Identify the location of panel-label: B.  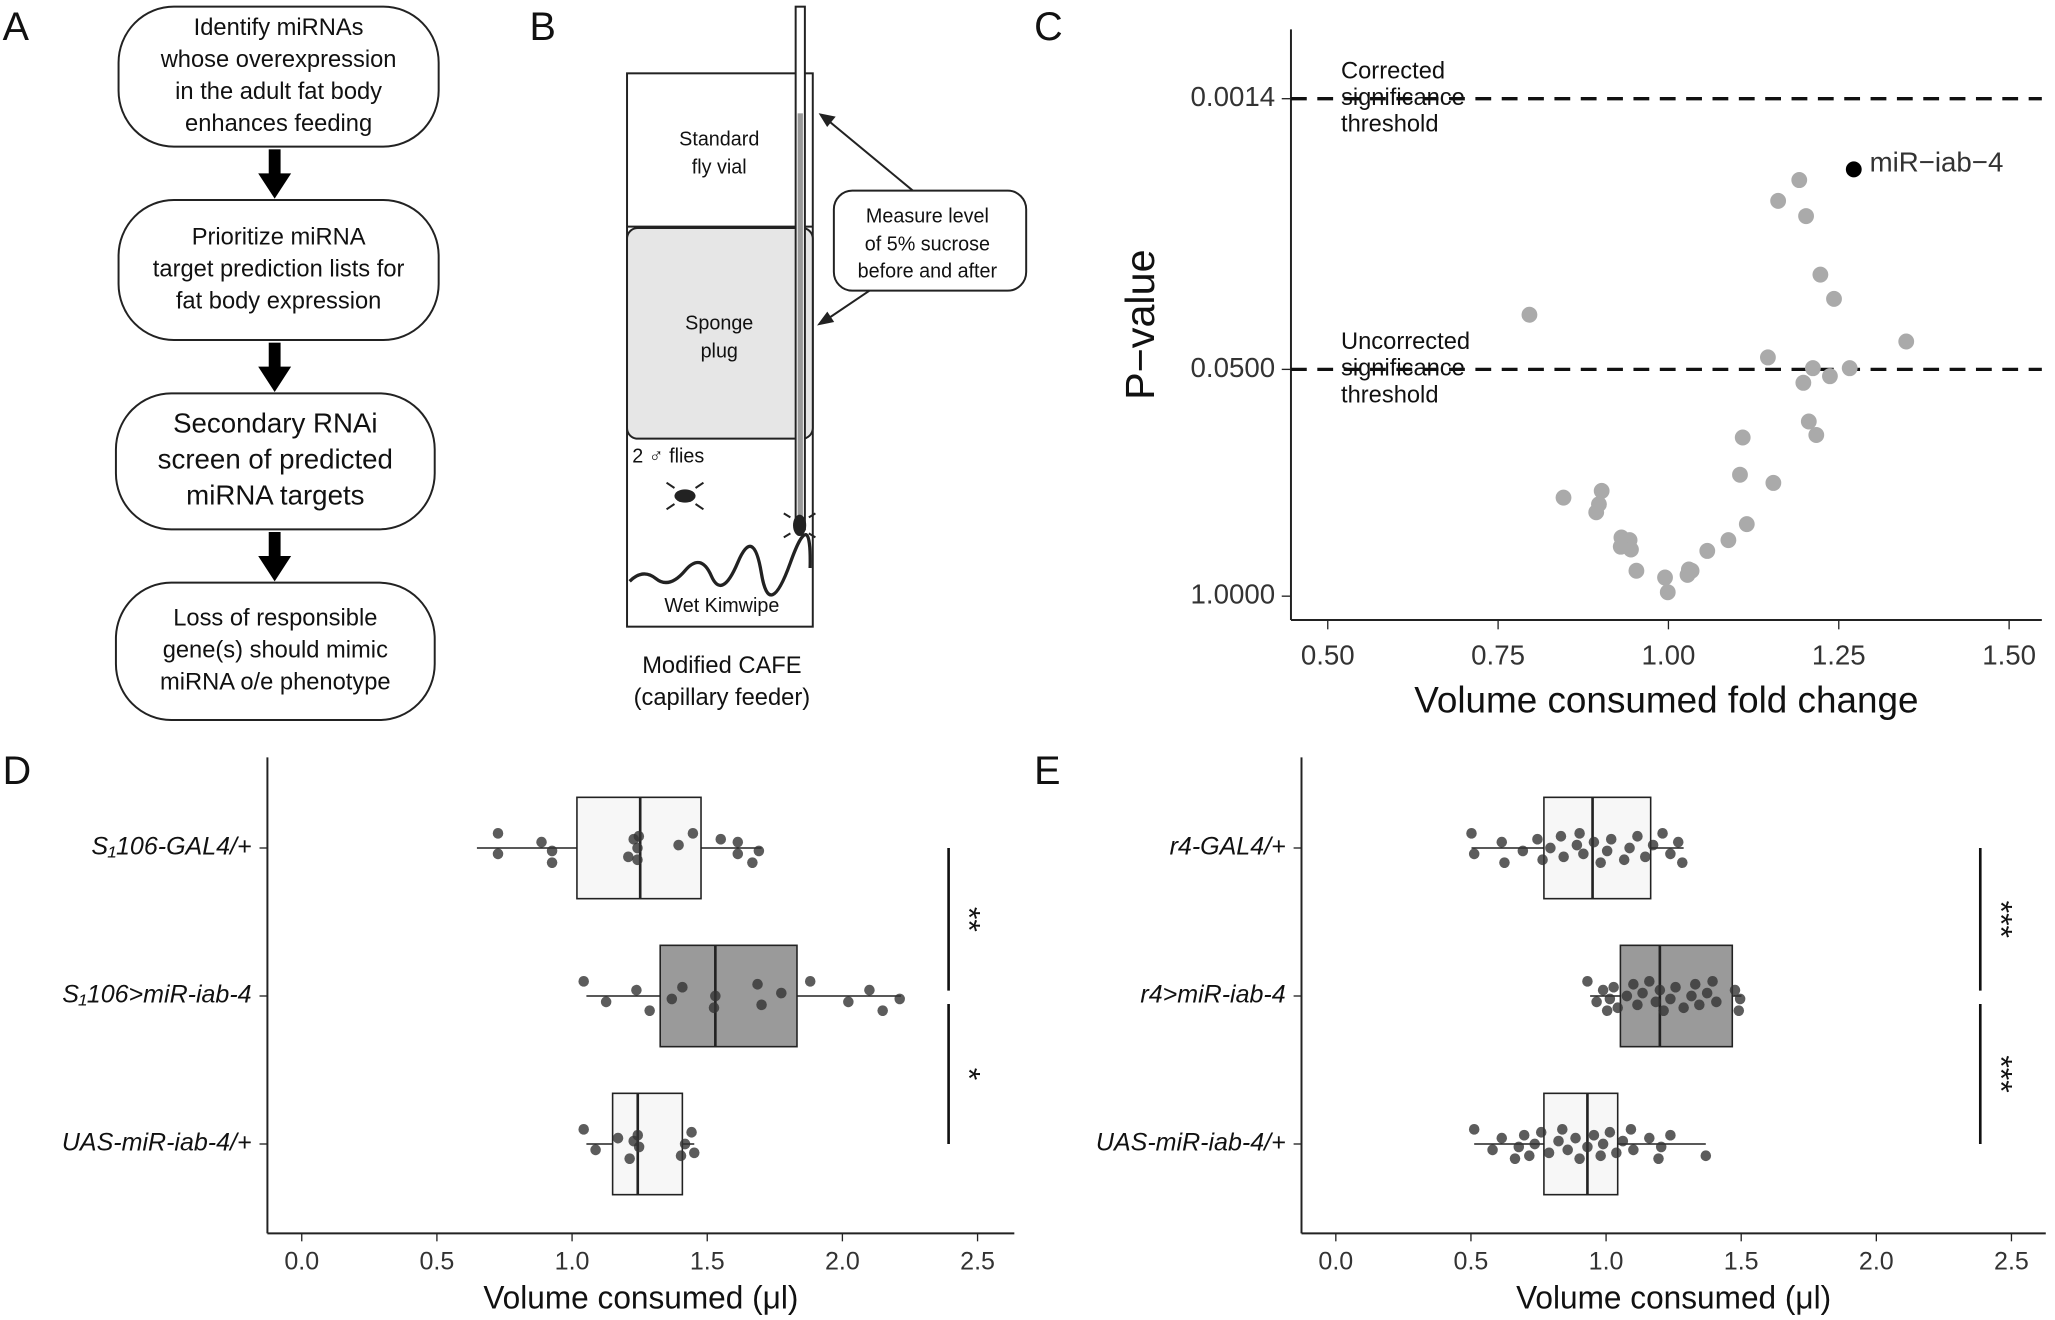
(543, 27).